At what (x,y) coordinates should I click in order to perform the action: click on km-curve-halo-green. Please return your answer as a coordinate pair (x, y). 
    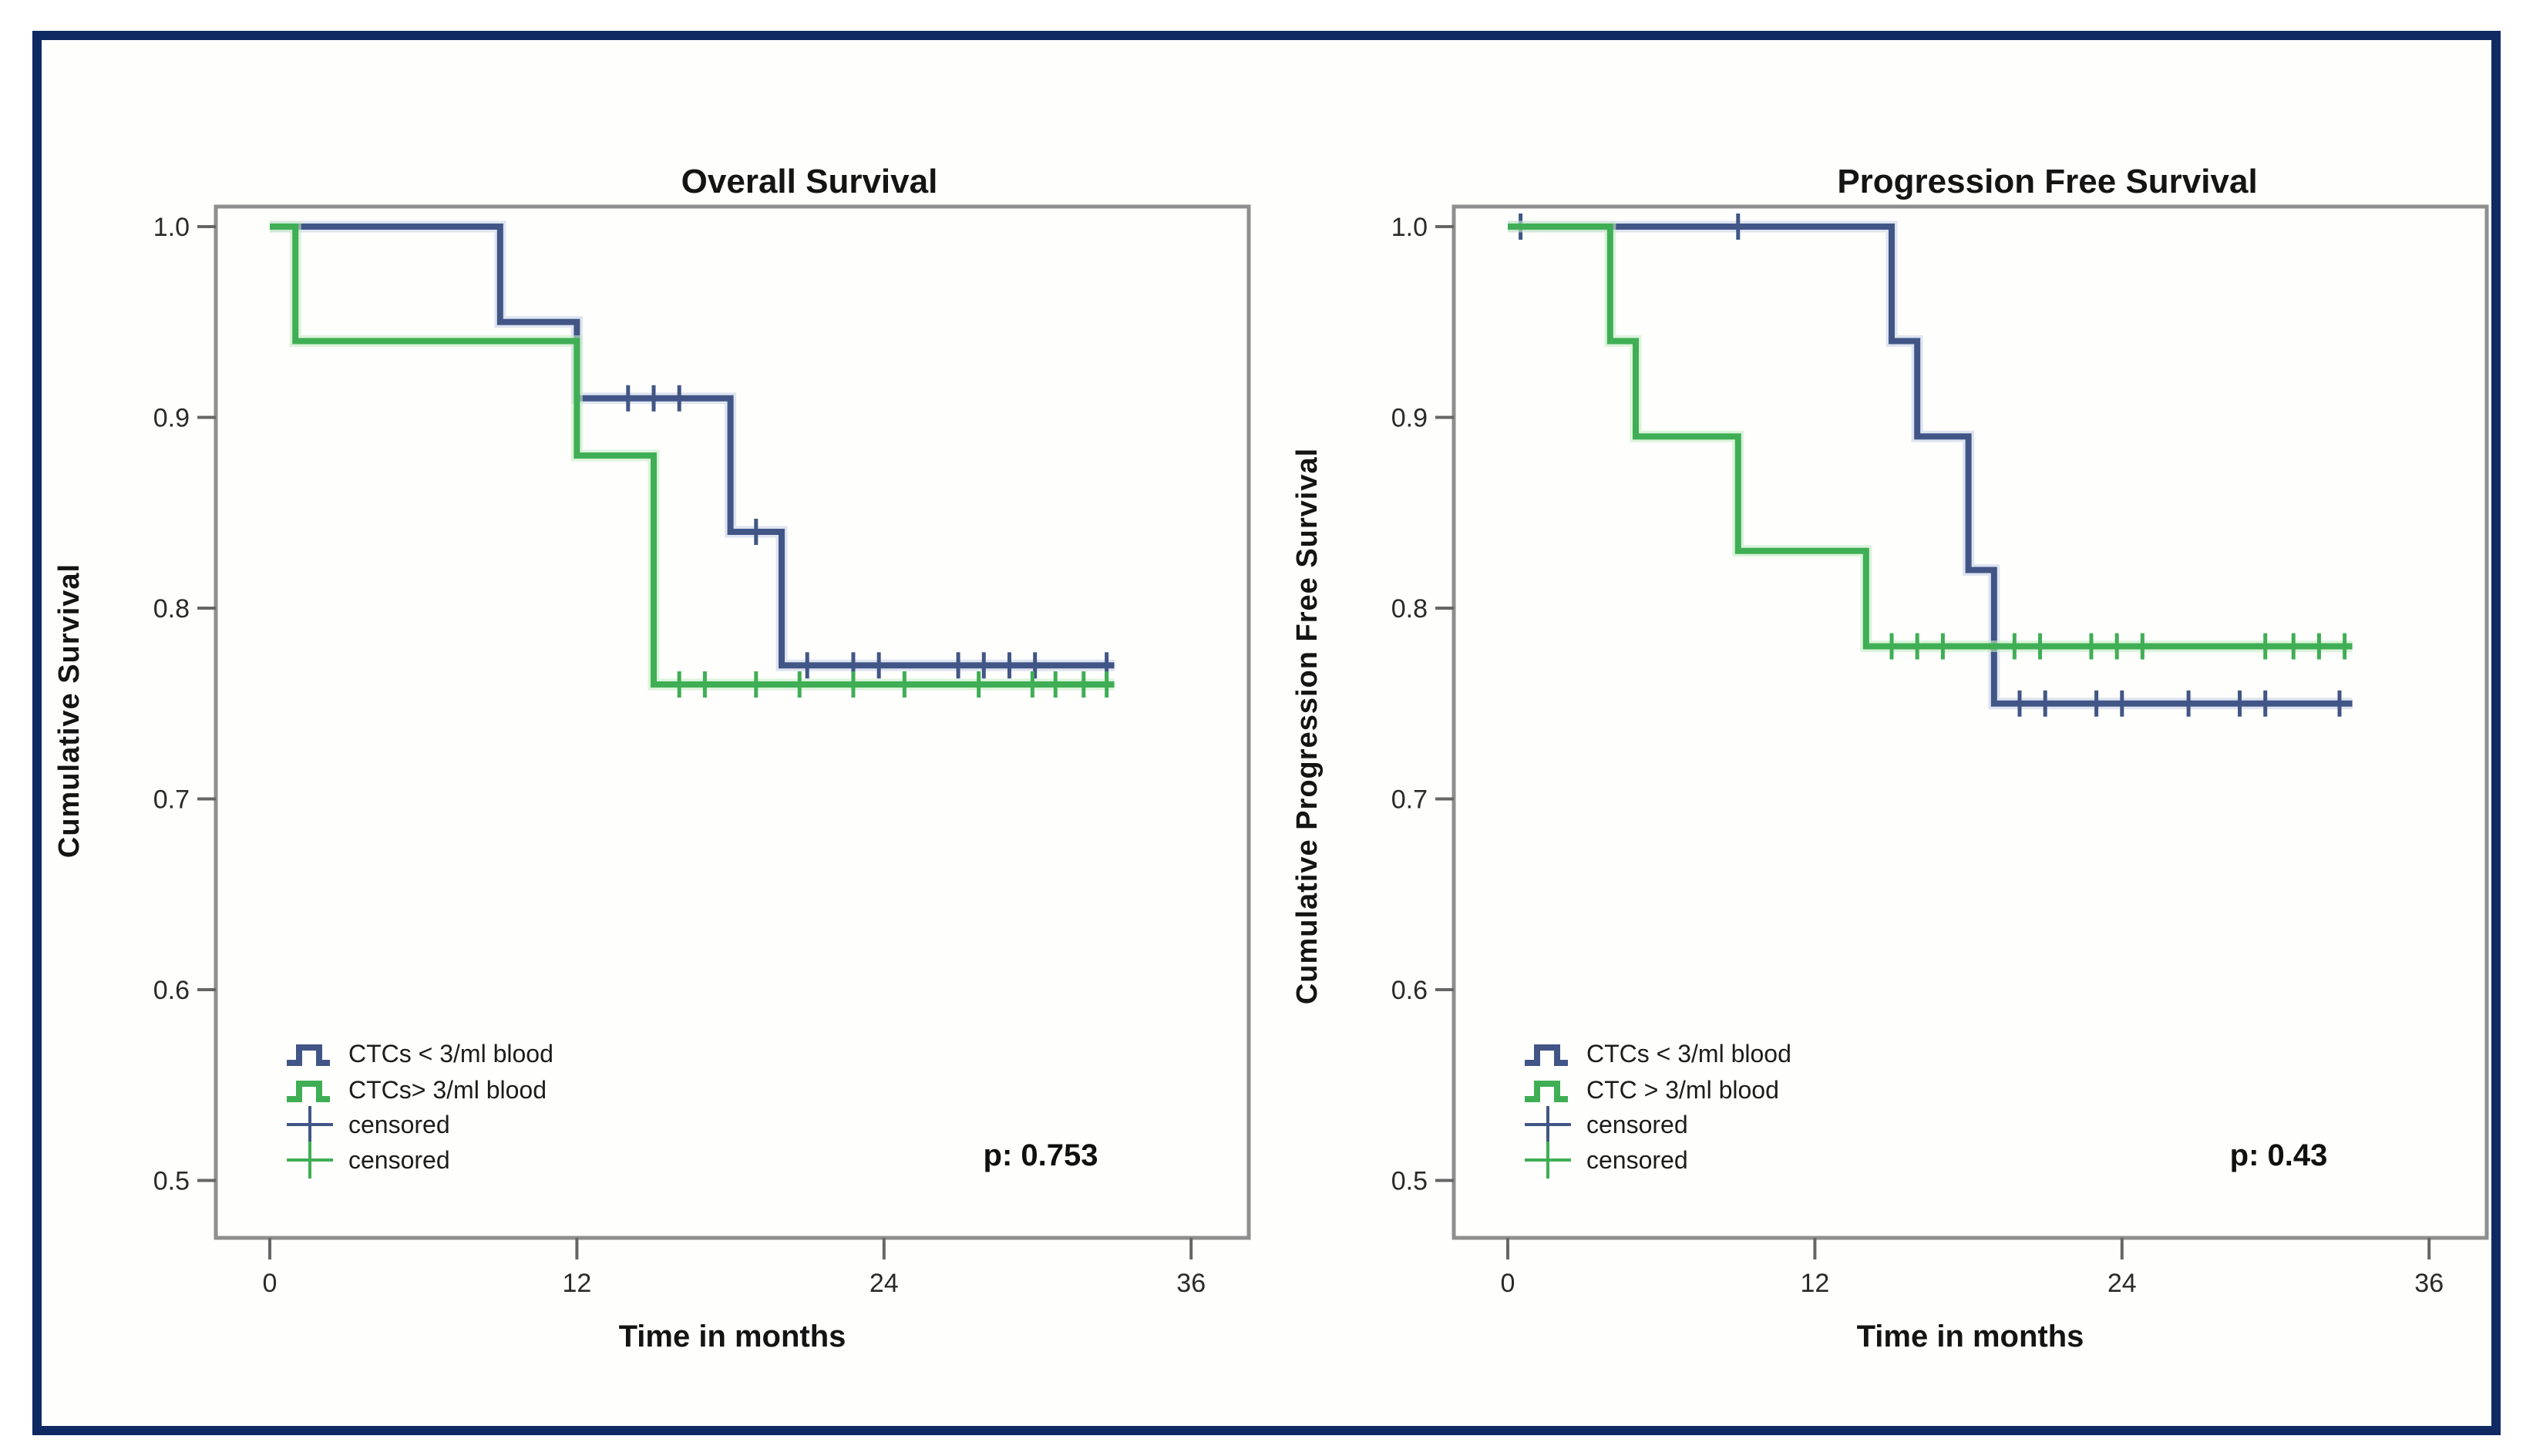
    Looking at the image, I should click on (693, 455).